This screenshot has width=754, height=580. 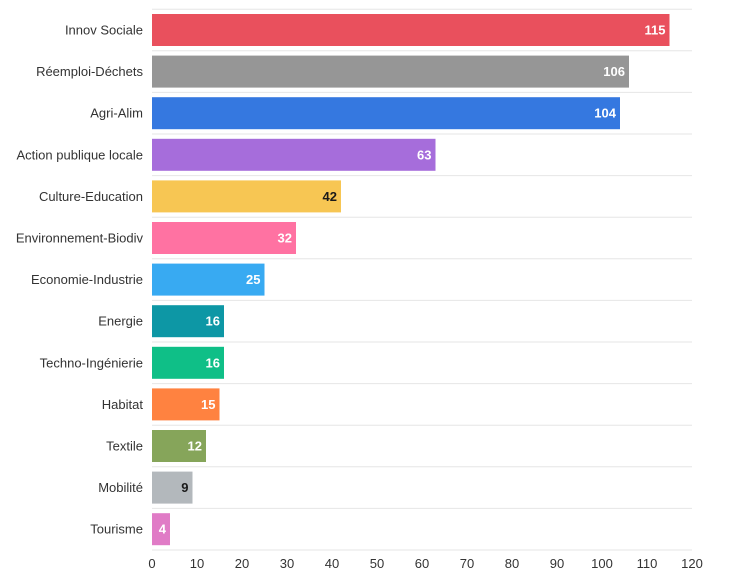 What do you see at coordinates (195, 446) in the screenshot?
I see `data-label: 12` at bounding box center [195, 446].